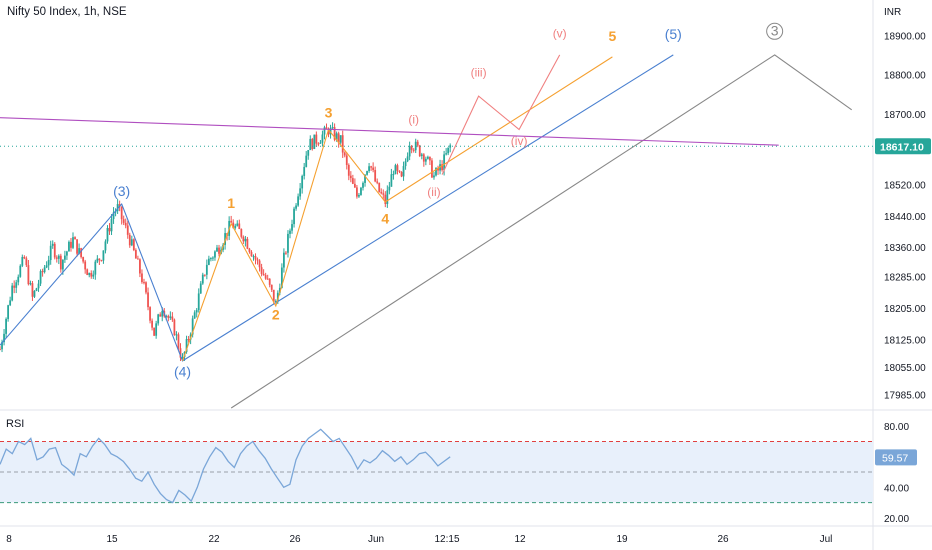  I want to click on time-tick-label: 19, so click(622, 539).